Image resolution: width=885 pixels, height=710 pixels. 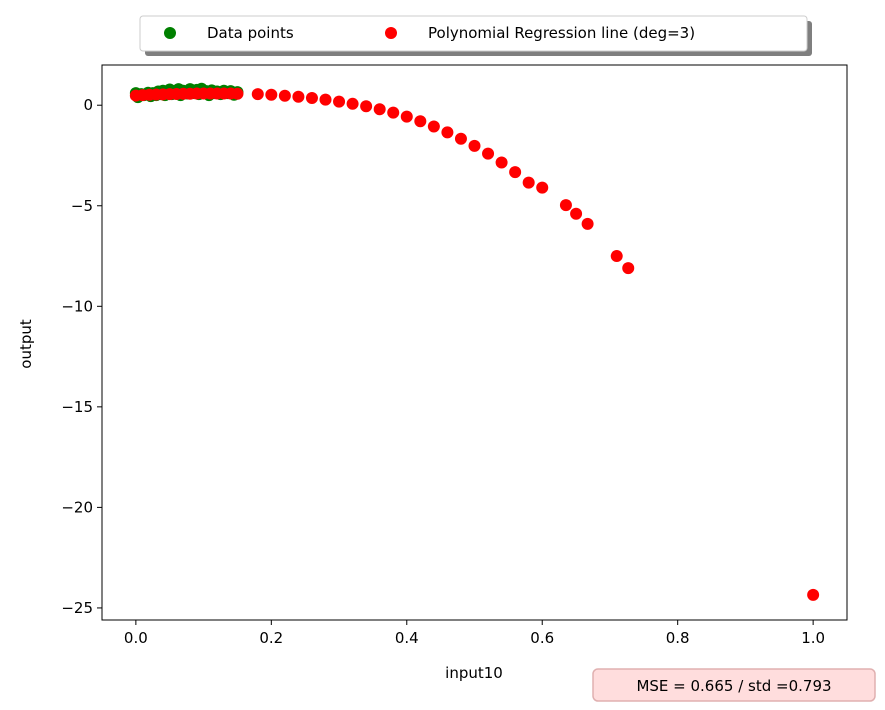 What do you see at coordinates (407, 638) in the screenshot?
I see `x-tick-label: 0.4` at bounding box center [407, 638].